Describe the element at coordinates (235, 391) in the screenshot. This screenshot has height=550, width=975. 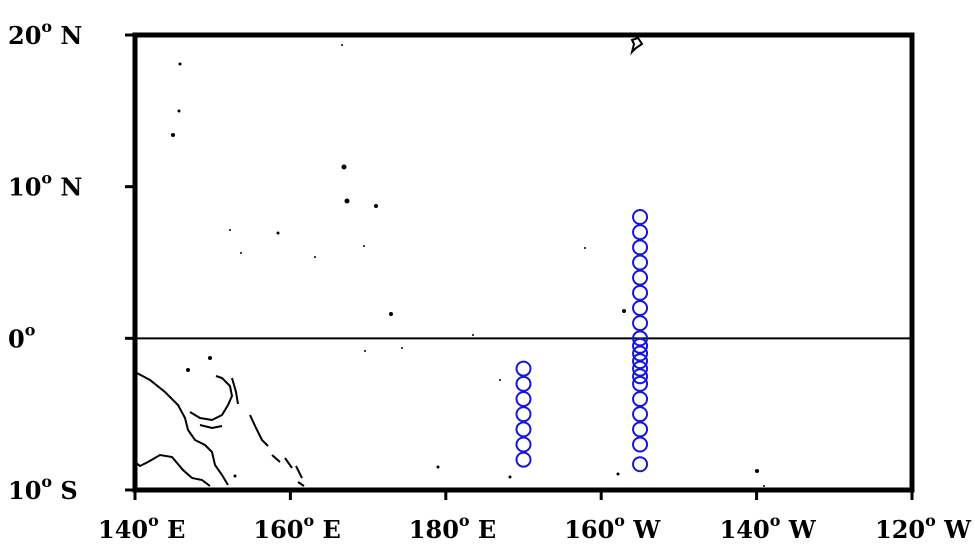
I see `coastline-new-ireland` at that location.